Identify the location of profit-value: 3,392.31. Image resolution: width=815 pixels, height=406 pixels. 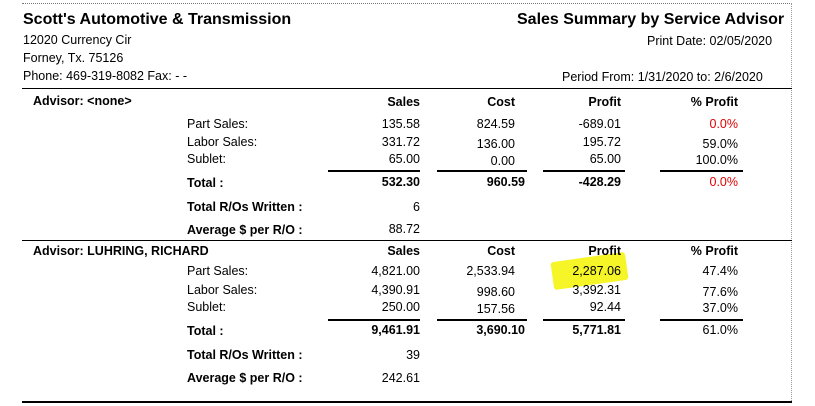
(596, 290).